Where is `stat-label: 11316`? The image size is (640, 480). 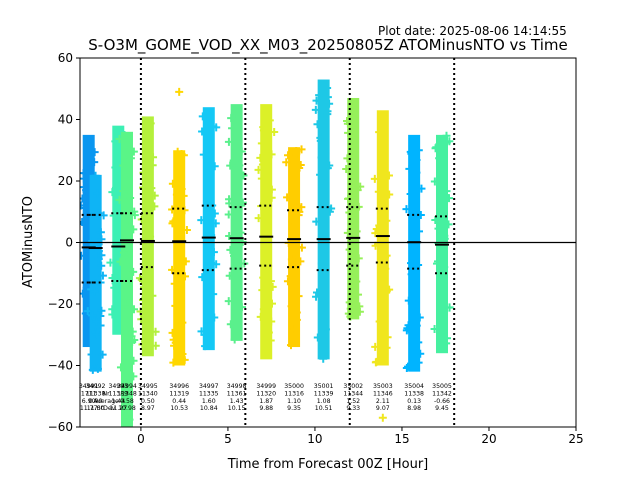 stat-label: 11316 is located at coordinates (294, 393).